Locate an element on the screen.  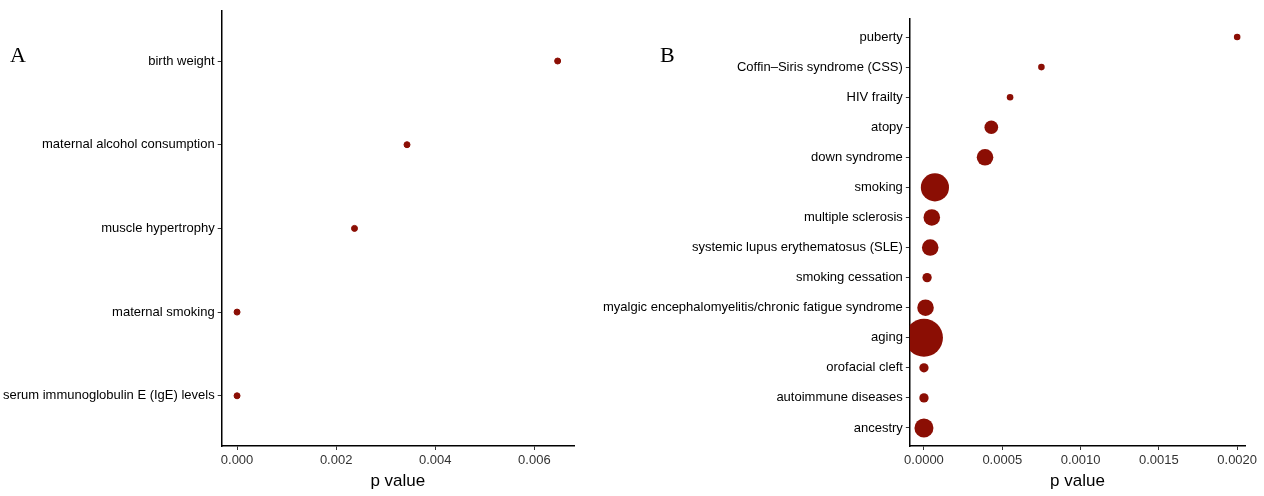
y-tick-label: maternal smoking is located at coordinates (163, 311).